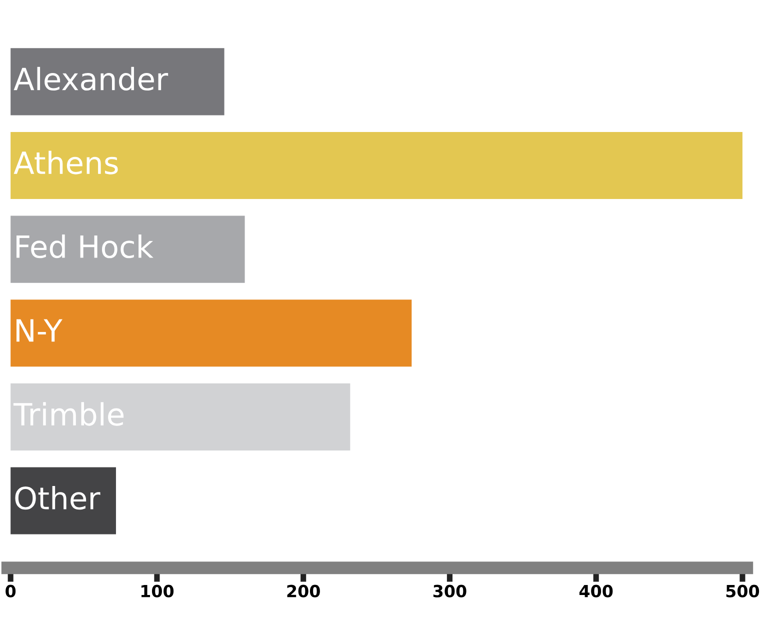 Image resolution: width=766 pixels, height=624 pixels. What do you see at coordinates (303, 591) in the screenshot?
I see `x-tick-label: 200` at bounding box center [303, 591].